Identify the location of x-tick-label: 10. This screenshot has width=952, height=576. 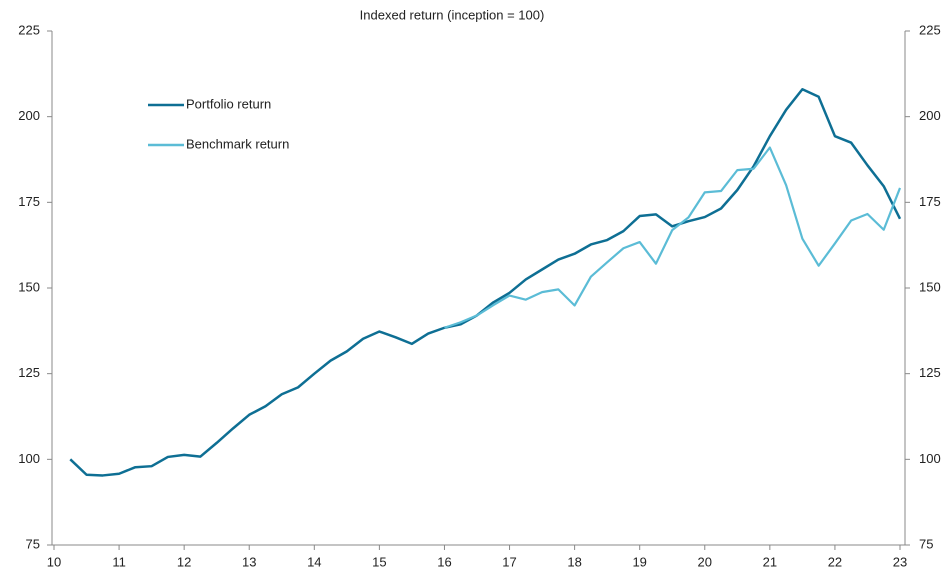
(54, 561).